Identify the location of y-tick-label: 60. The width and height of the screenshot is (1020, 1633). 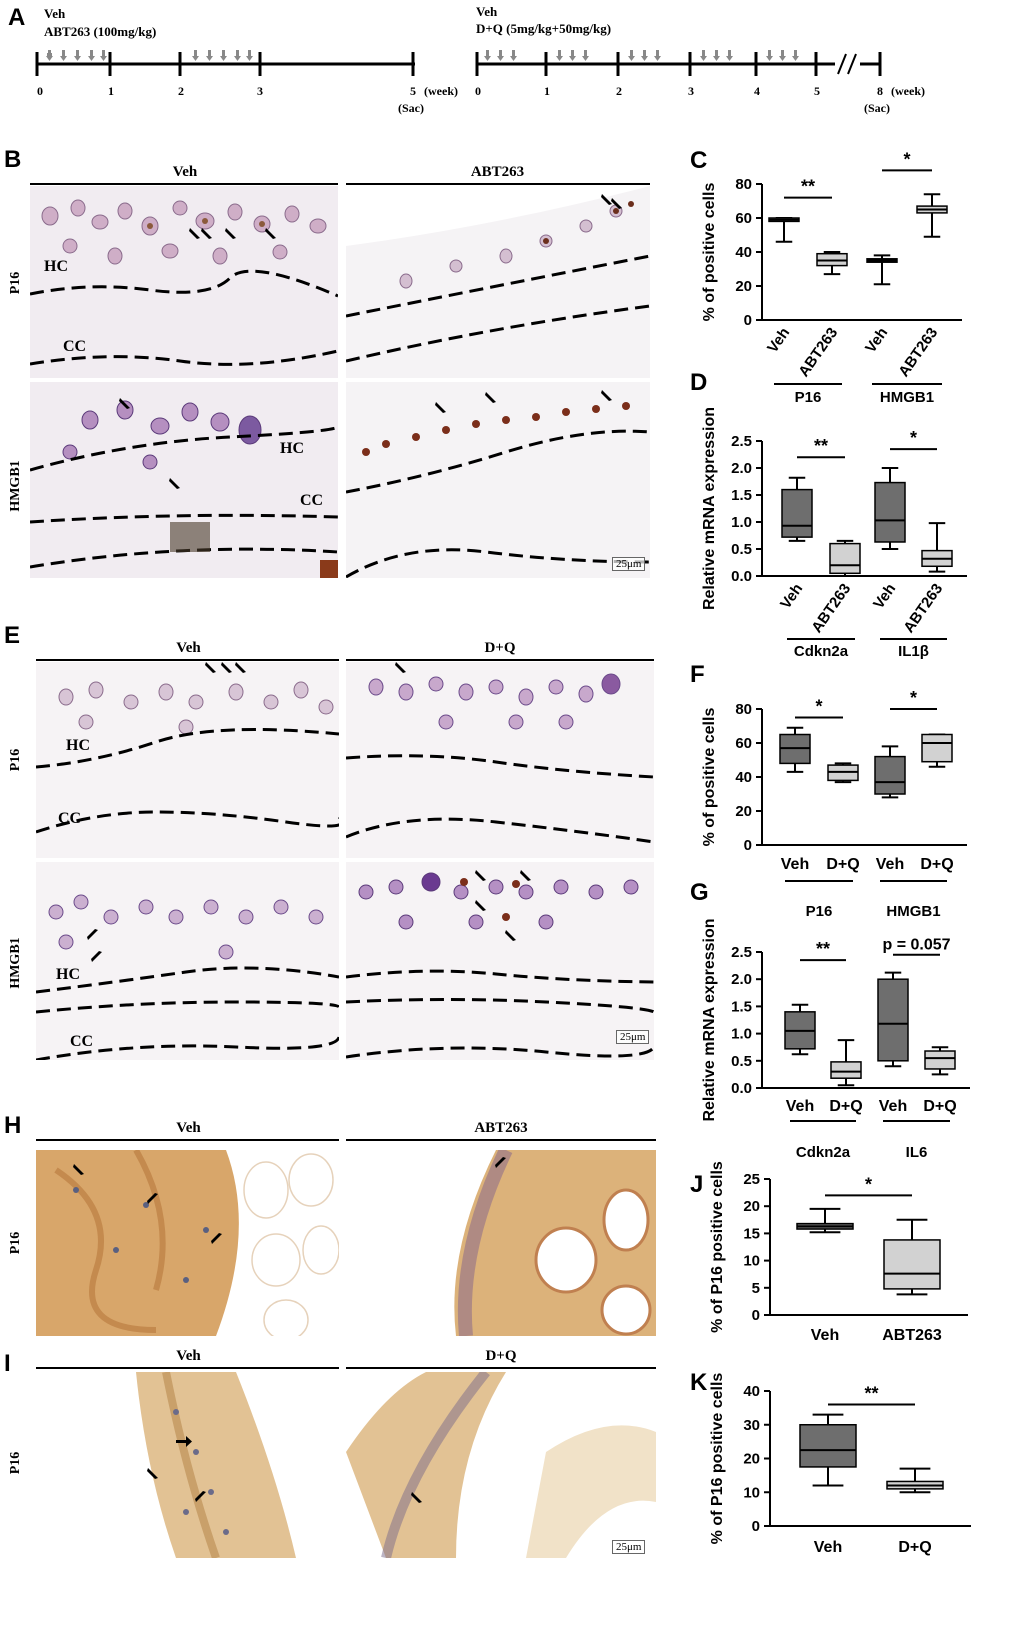
(743, 218).